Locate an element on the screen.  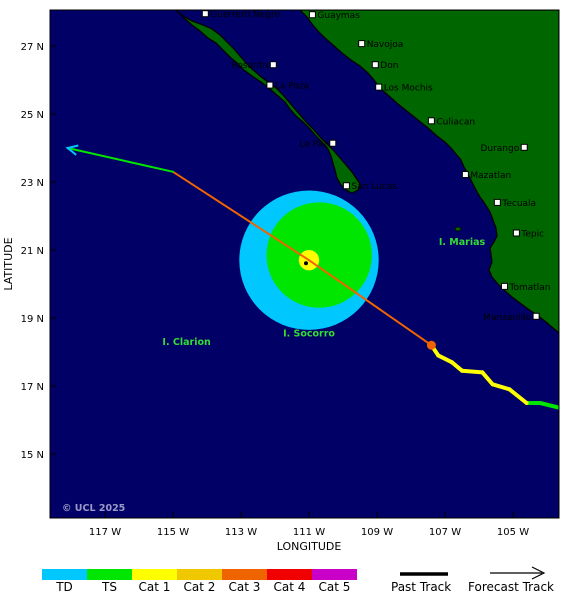
lat-tick-label: 25 N is located at coordinates (32, 115).